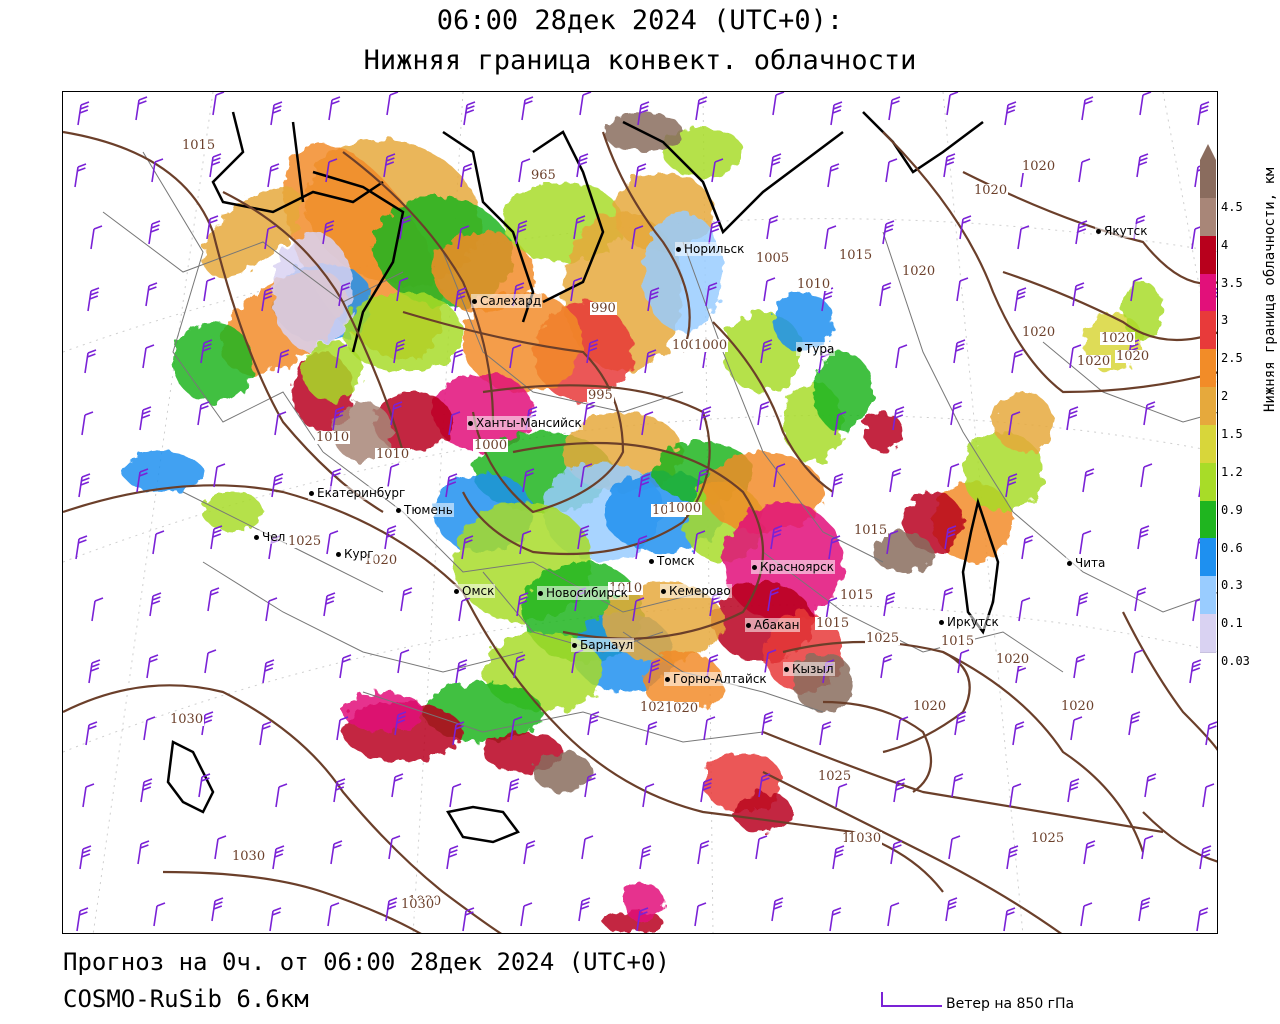 The height and width of the screenshot is (1024, 1280). Describe the element at coordinates (820, 349) in the screenshot. I see `city-name: Тура` at that location.